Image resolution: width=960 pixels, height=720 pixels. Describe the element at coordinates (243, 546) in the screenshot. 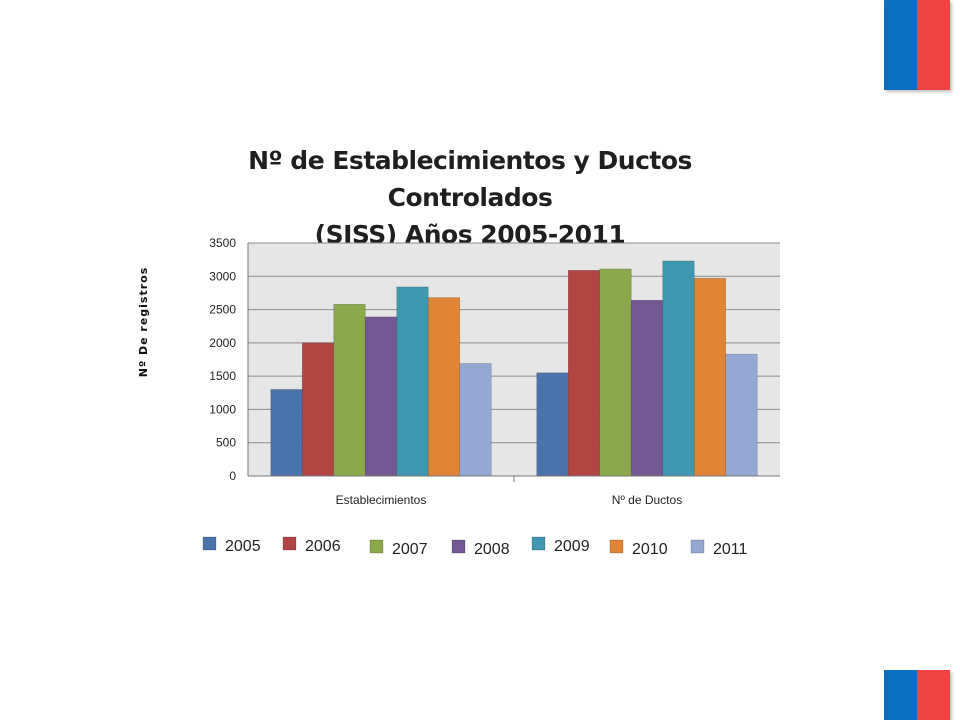

I see `legend-label: 2005` at that location.